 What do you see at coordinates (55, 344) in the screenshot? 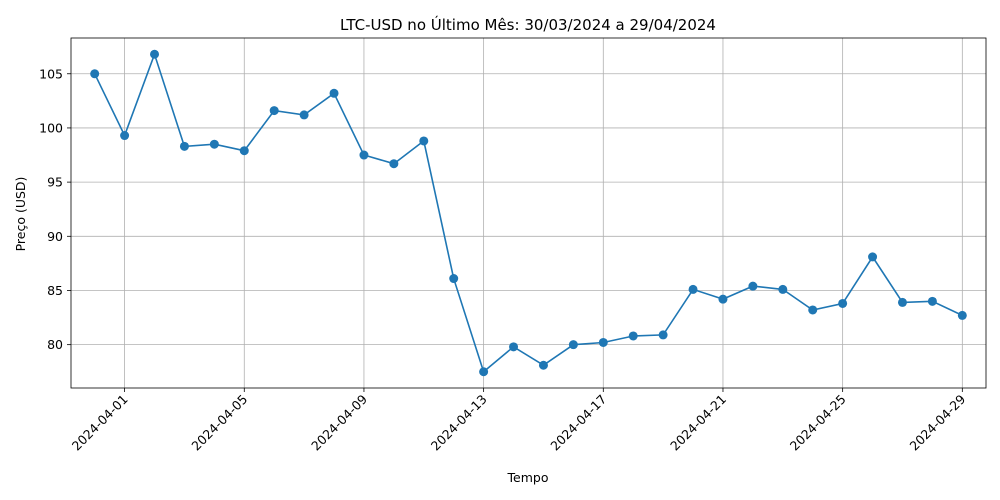
I see `y-tick-label: 80` at bounding box center [55, 344].